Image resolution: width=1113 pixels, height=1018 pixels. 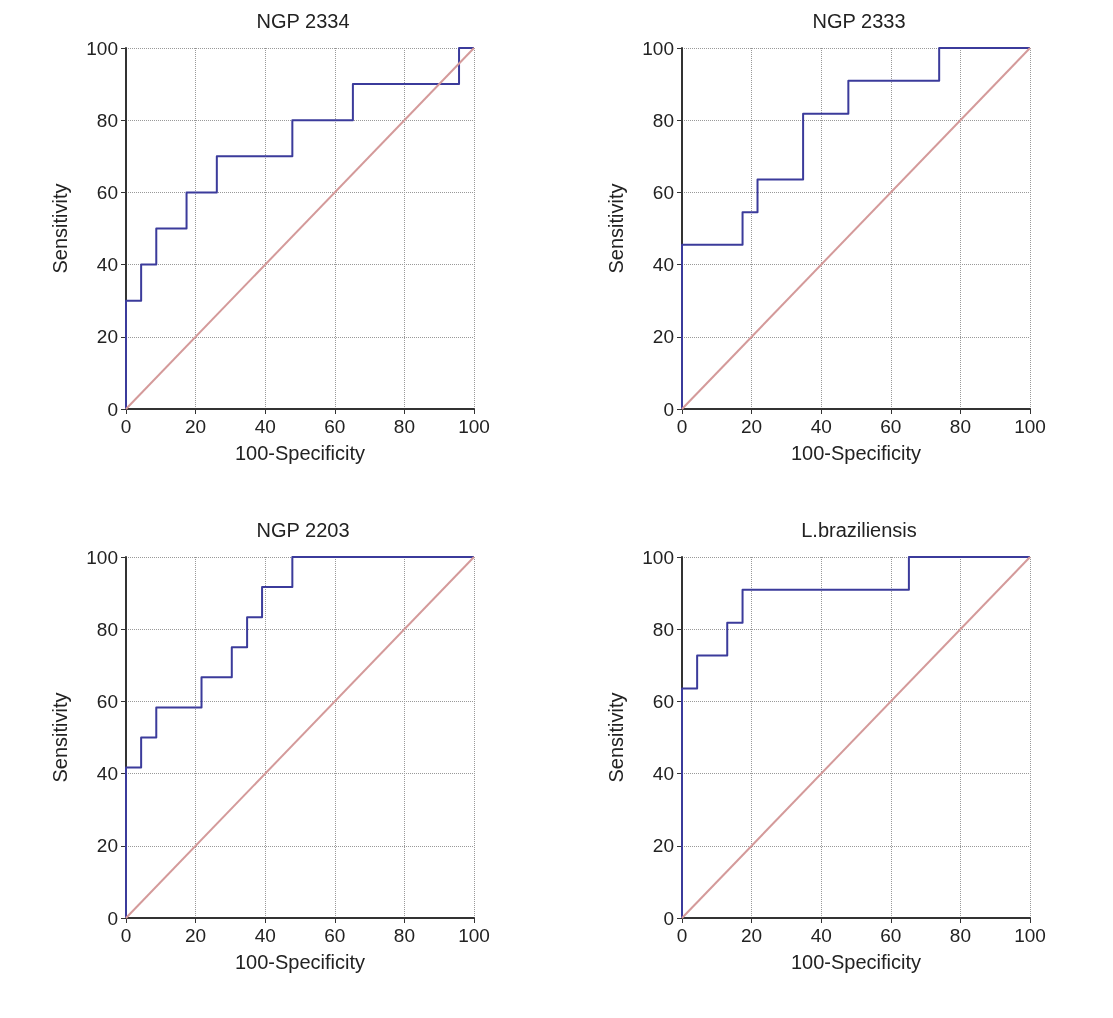 I want to click on chart-title: NGP 2334, so click(x=303, y=21).